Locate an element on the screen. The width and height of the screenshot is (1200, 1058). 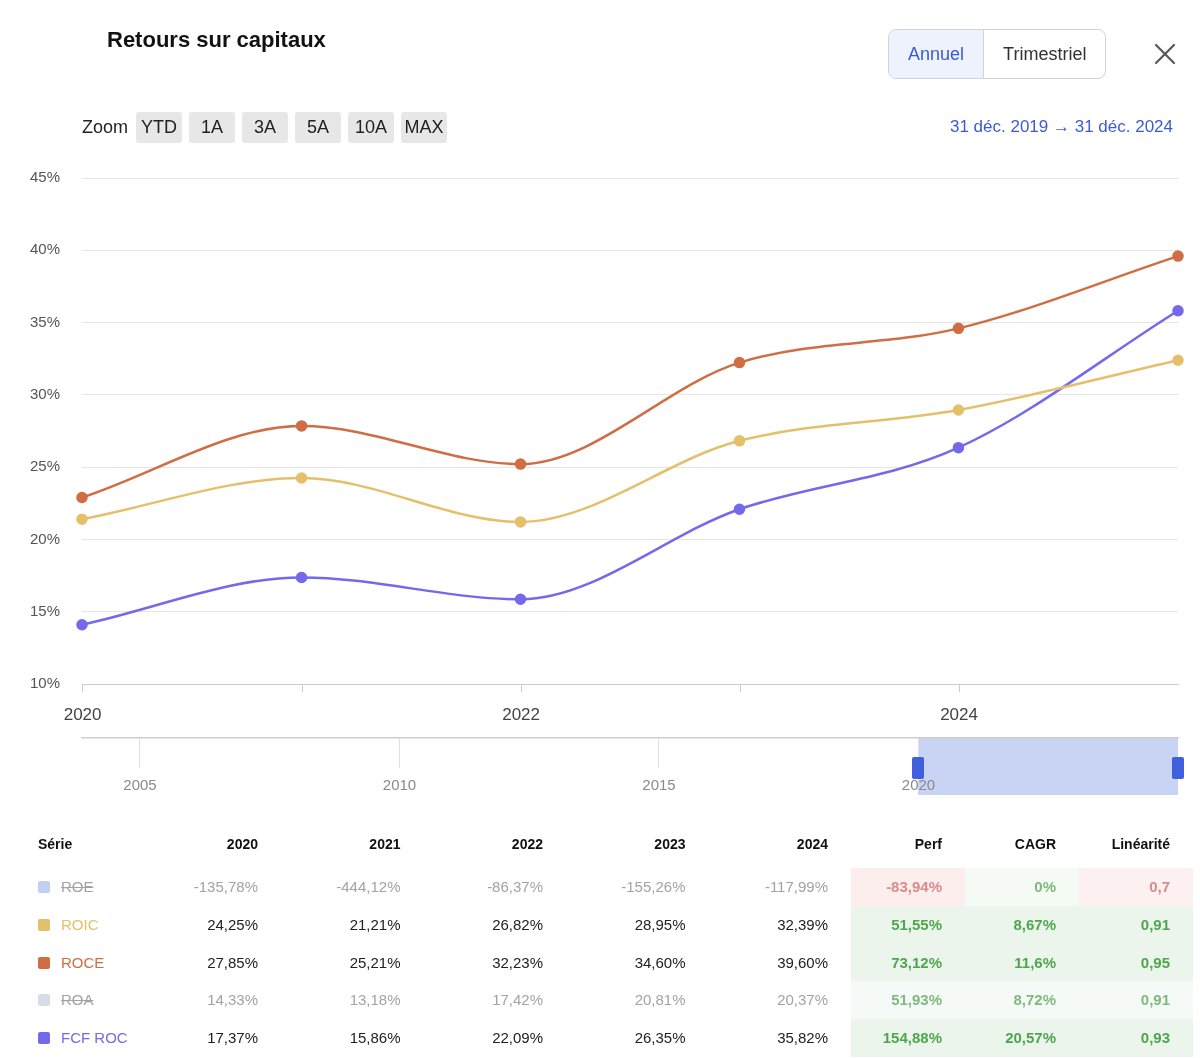
data-label: 20,57% is located at coordinates (1030, 1038).